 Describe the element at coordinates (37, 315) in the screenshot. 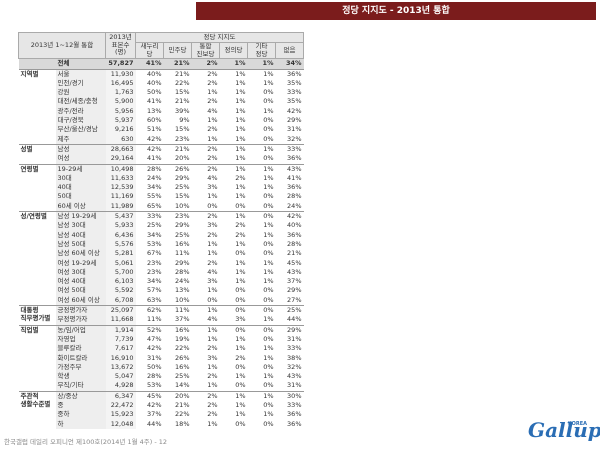

I see `group-label: 대통령 직무평가별` at that location.